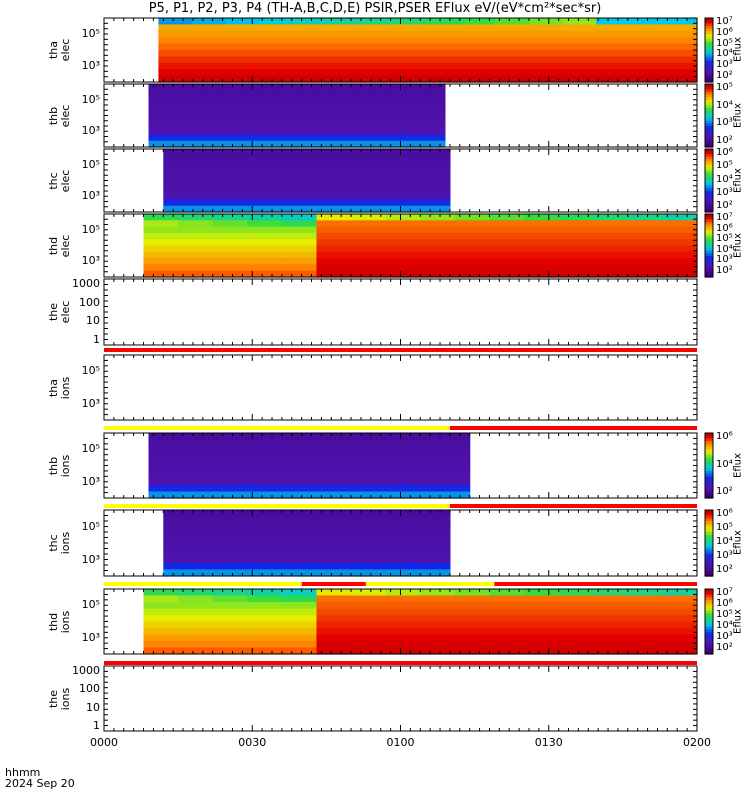 The height and width of the screenshot is (800, 750). Describe the element at coordinates (40, 783) in the screenshot. I see `footer-date: 2024 Sep 20` at that location.